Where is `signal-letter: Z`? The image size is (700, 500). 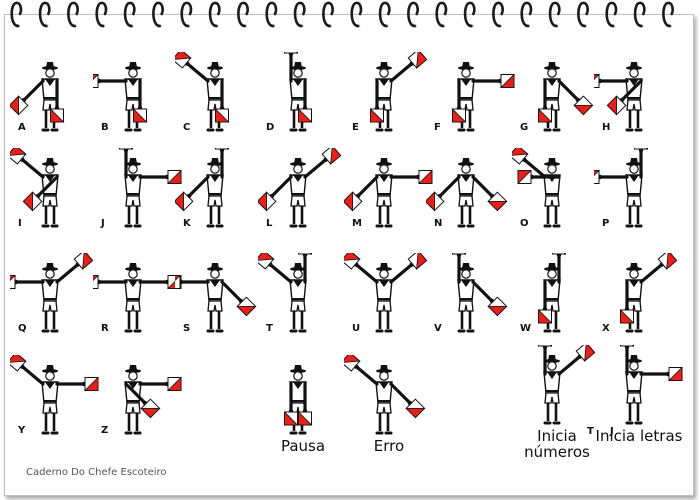 signal-letter: Z is located at coordinates (105, 430).